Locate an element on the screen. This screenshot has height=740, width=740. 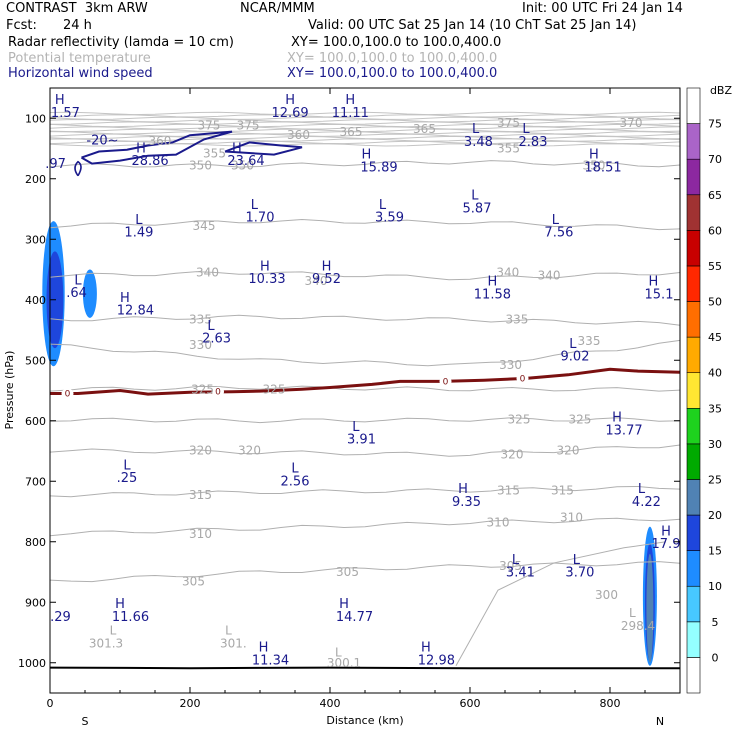
wind-label: 15.89 is located at coordinates (378, 167).